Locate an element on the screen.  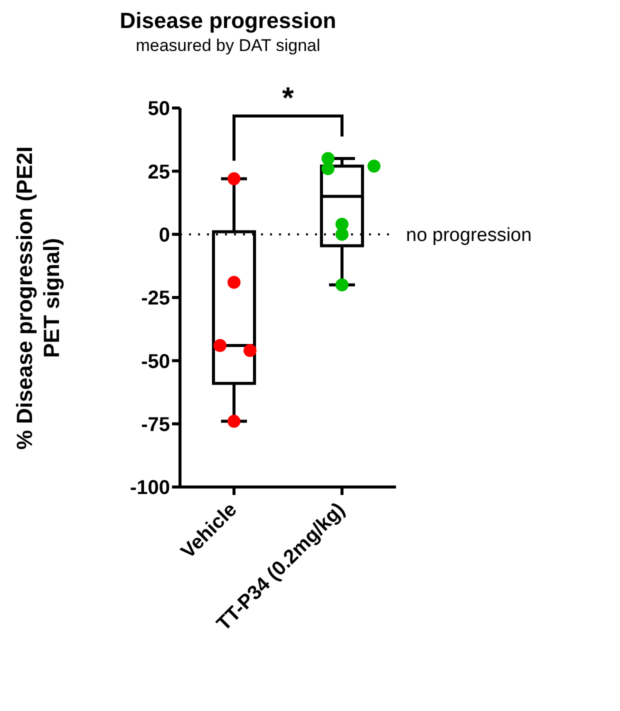
y-tick-label: -100 is located at coordinates (150, 488).